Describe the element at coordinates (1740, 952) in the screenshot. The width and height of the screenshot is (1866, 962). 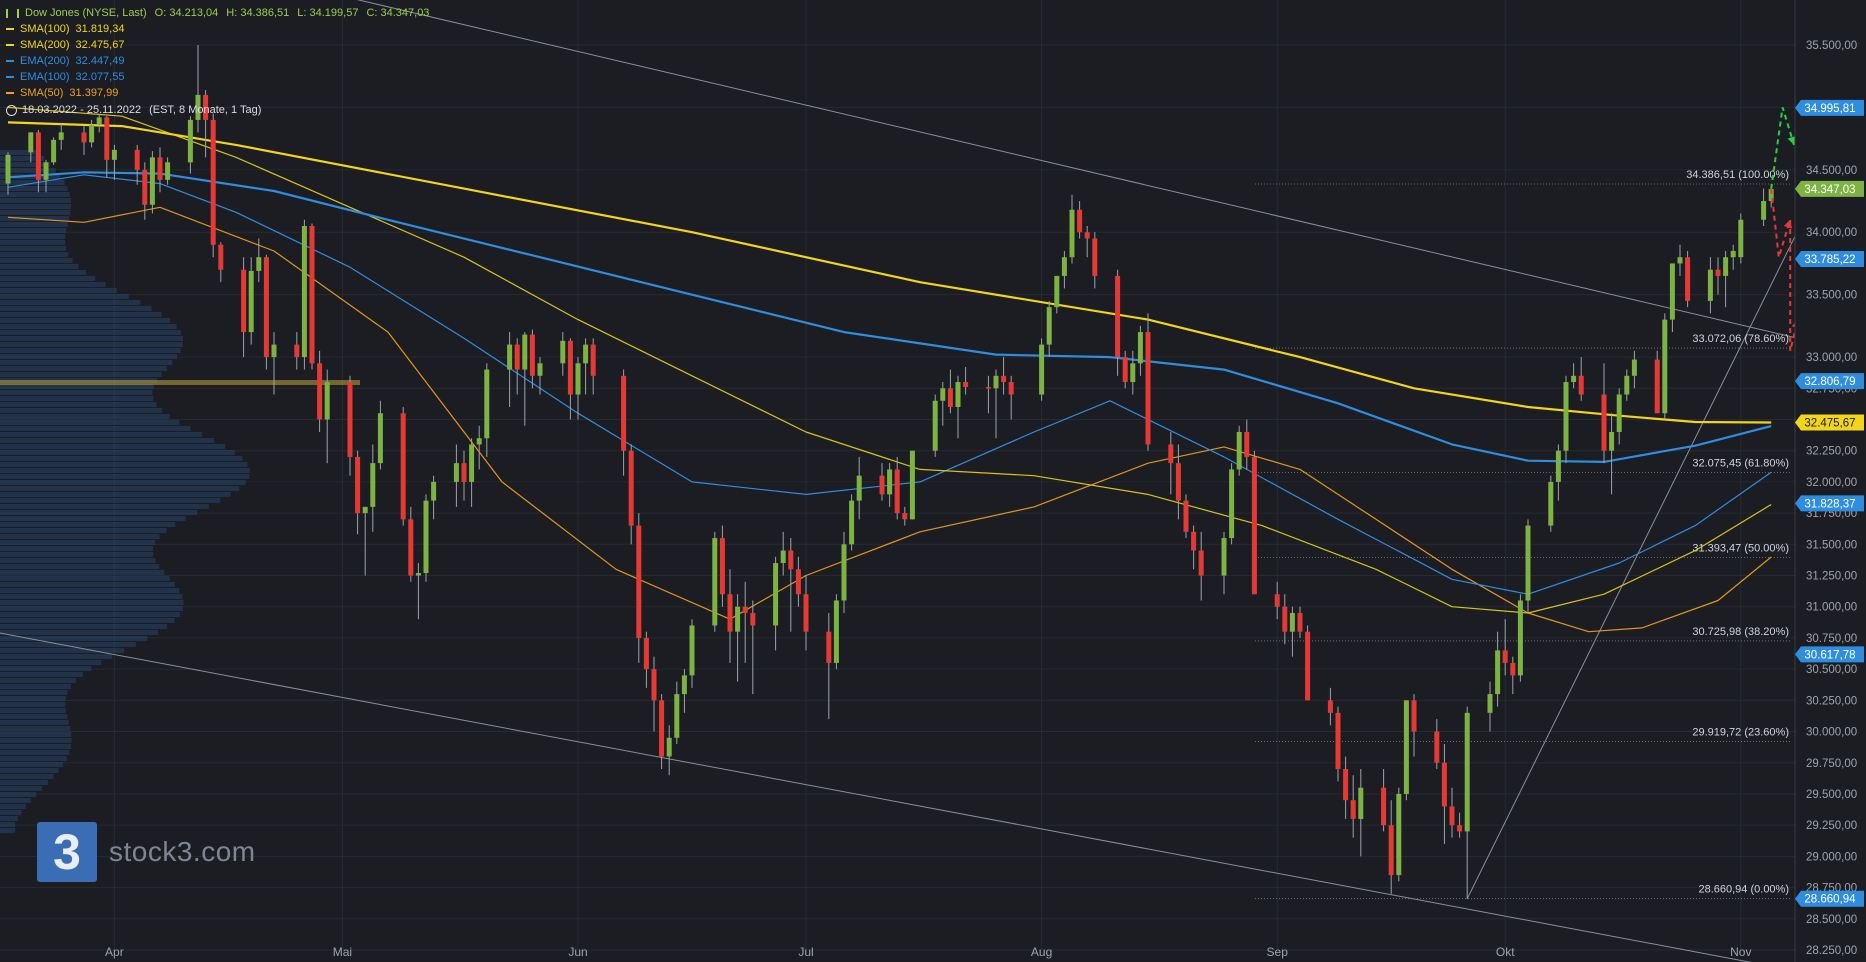
I see `x-tick-label: Nov` at that location.